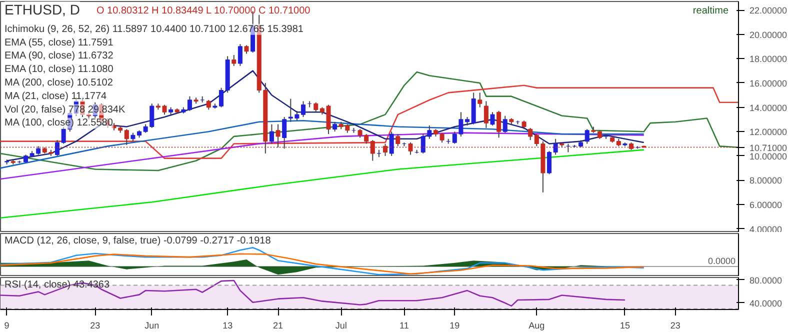 The image size is (800, 333). I want to click on annotation: realtime, so click(710, 11).